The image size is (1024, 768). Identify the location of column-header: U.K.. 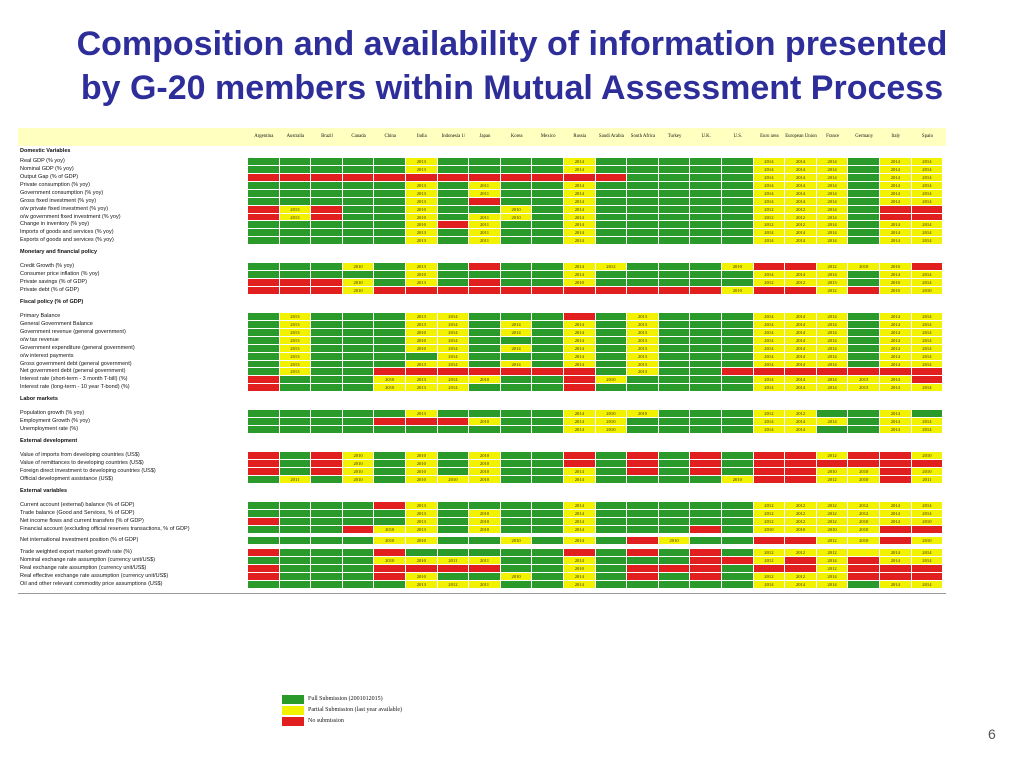
(706, 137).